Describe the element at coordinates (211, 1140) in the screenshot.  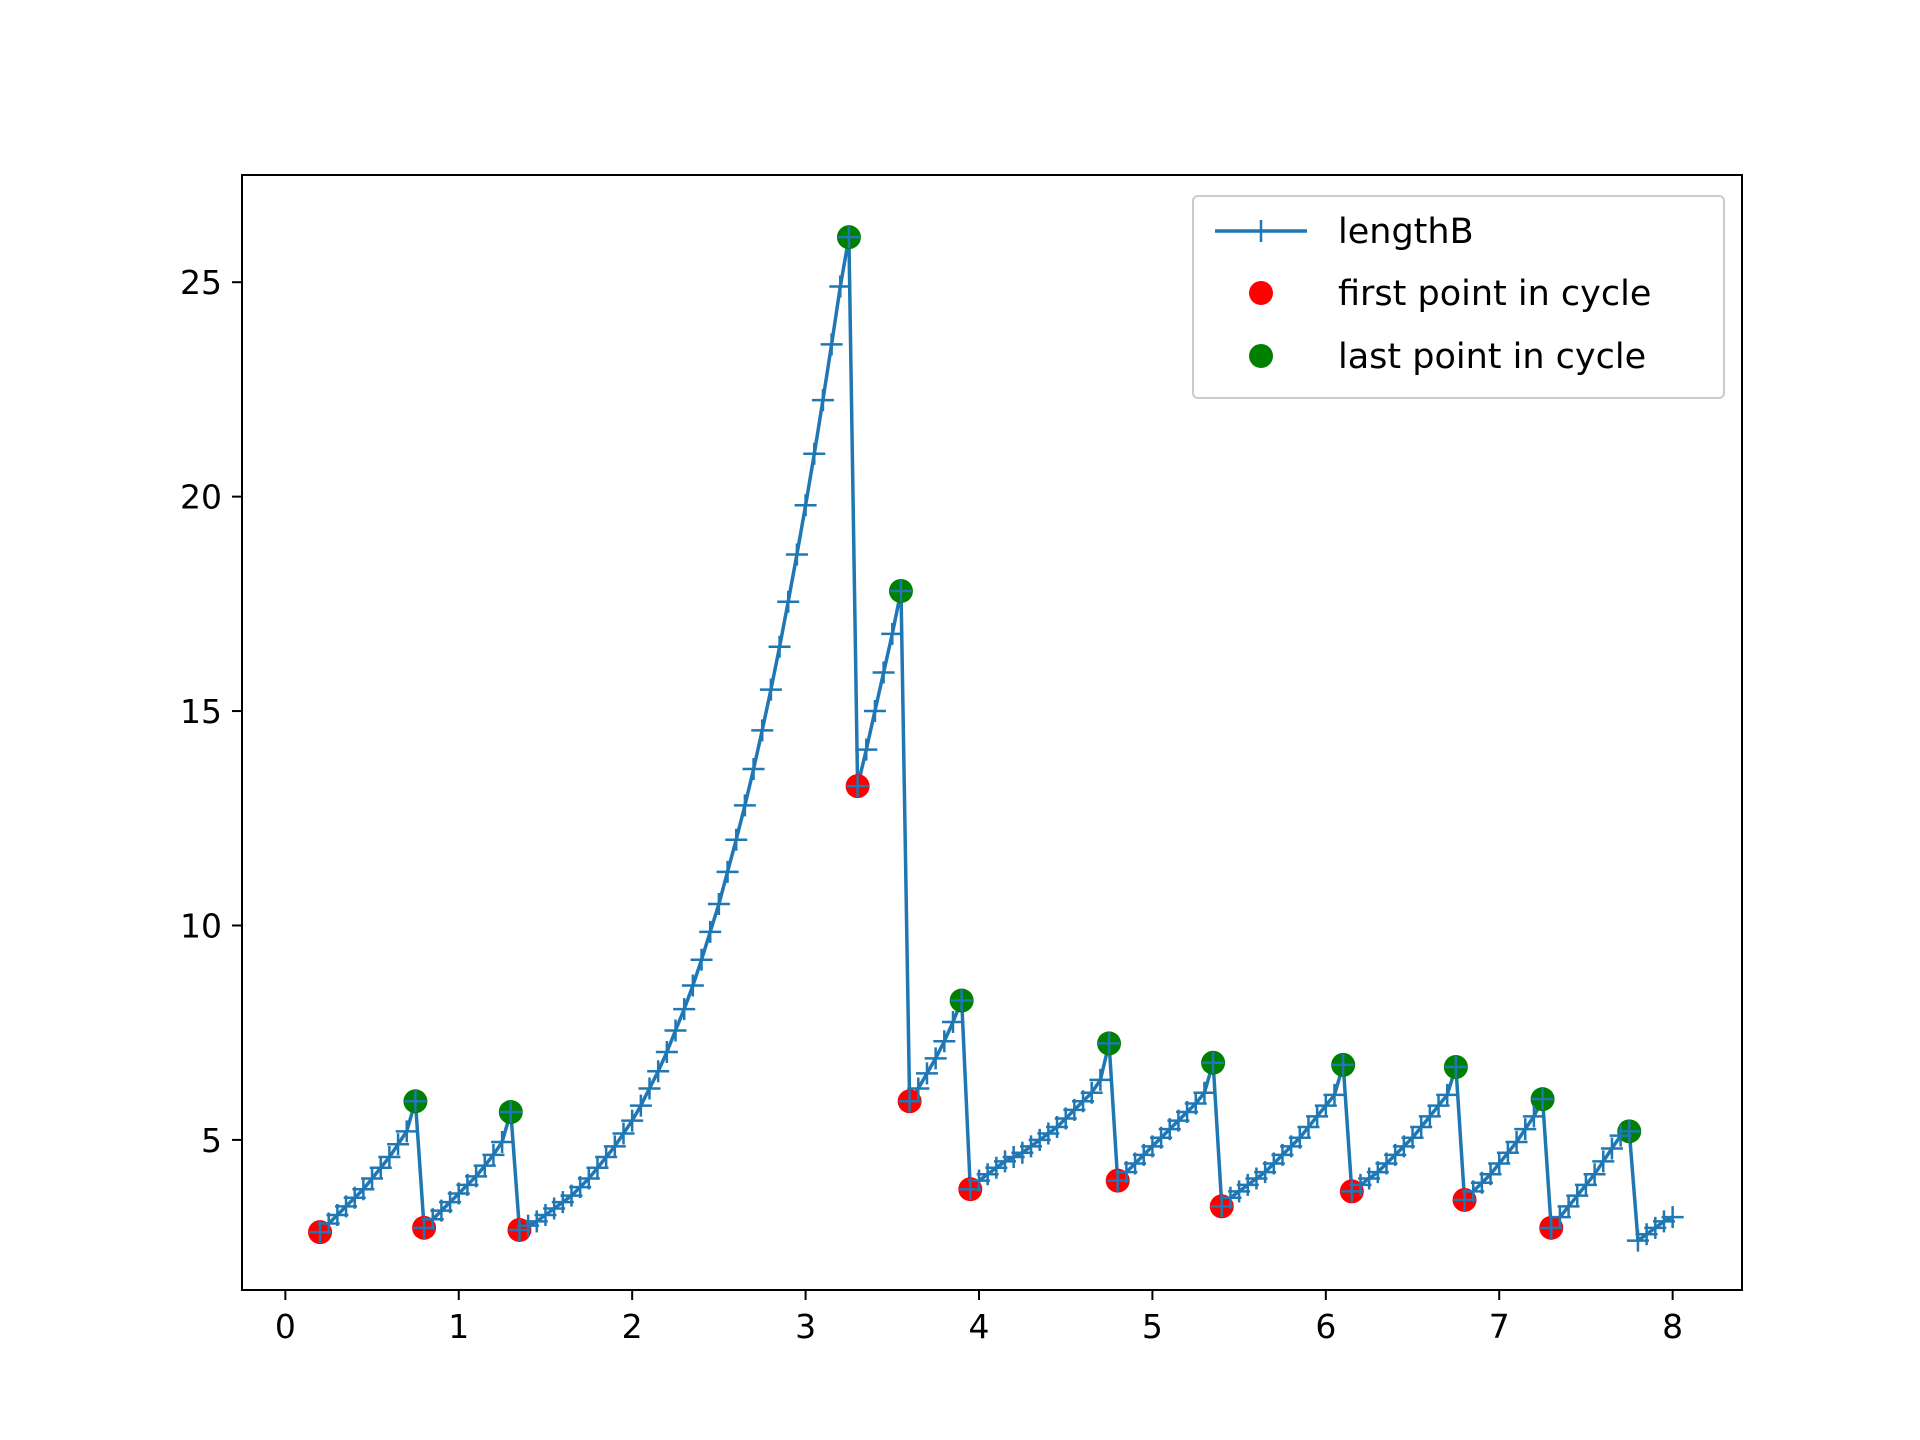
I see `y-tick-label: 5` at that location.